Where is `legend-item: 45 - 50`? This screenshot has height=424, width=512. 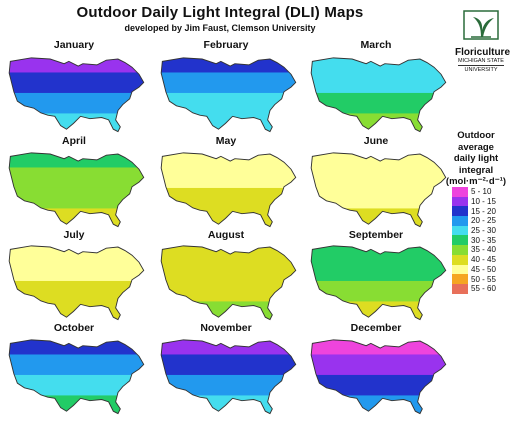
legend-item: 45 - 50 is located at coordinates (474, 269).